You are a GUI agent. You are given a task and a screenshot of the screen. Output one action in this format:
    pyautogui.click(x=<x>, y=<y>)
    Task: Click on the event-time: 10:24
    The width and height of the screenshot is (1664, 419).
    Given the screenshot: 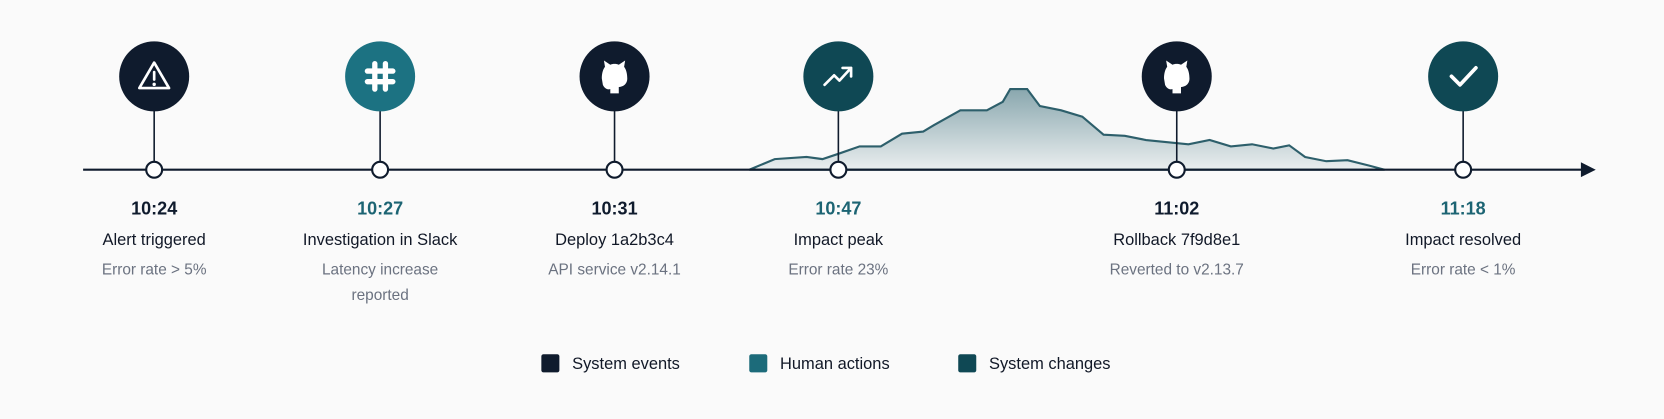 What is the action you would take?
    pyautogui.click(x=154, y=208)
    